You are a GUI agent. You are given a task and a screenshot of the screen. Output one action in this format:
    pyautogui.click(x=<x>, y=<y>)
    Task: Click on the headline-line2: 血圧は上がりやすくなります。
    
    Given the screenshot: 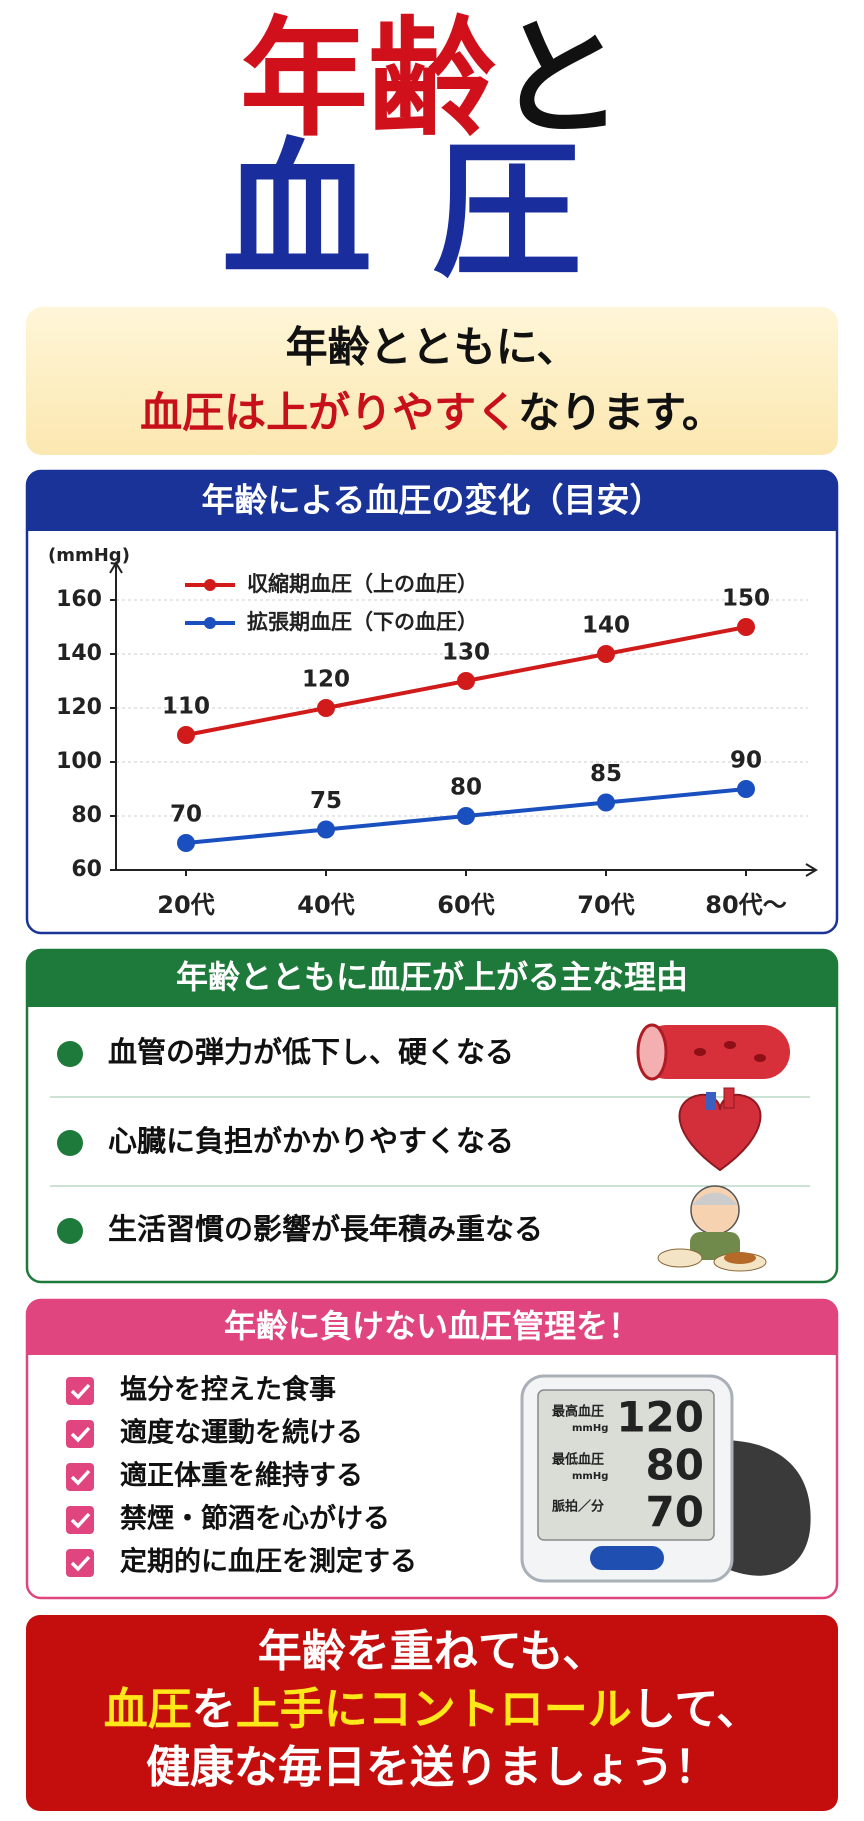 What is the action you would take?
    pyautogui.click(x=432, y=412)
    